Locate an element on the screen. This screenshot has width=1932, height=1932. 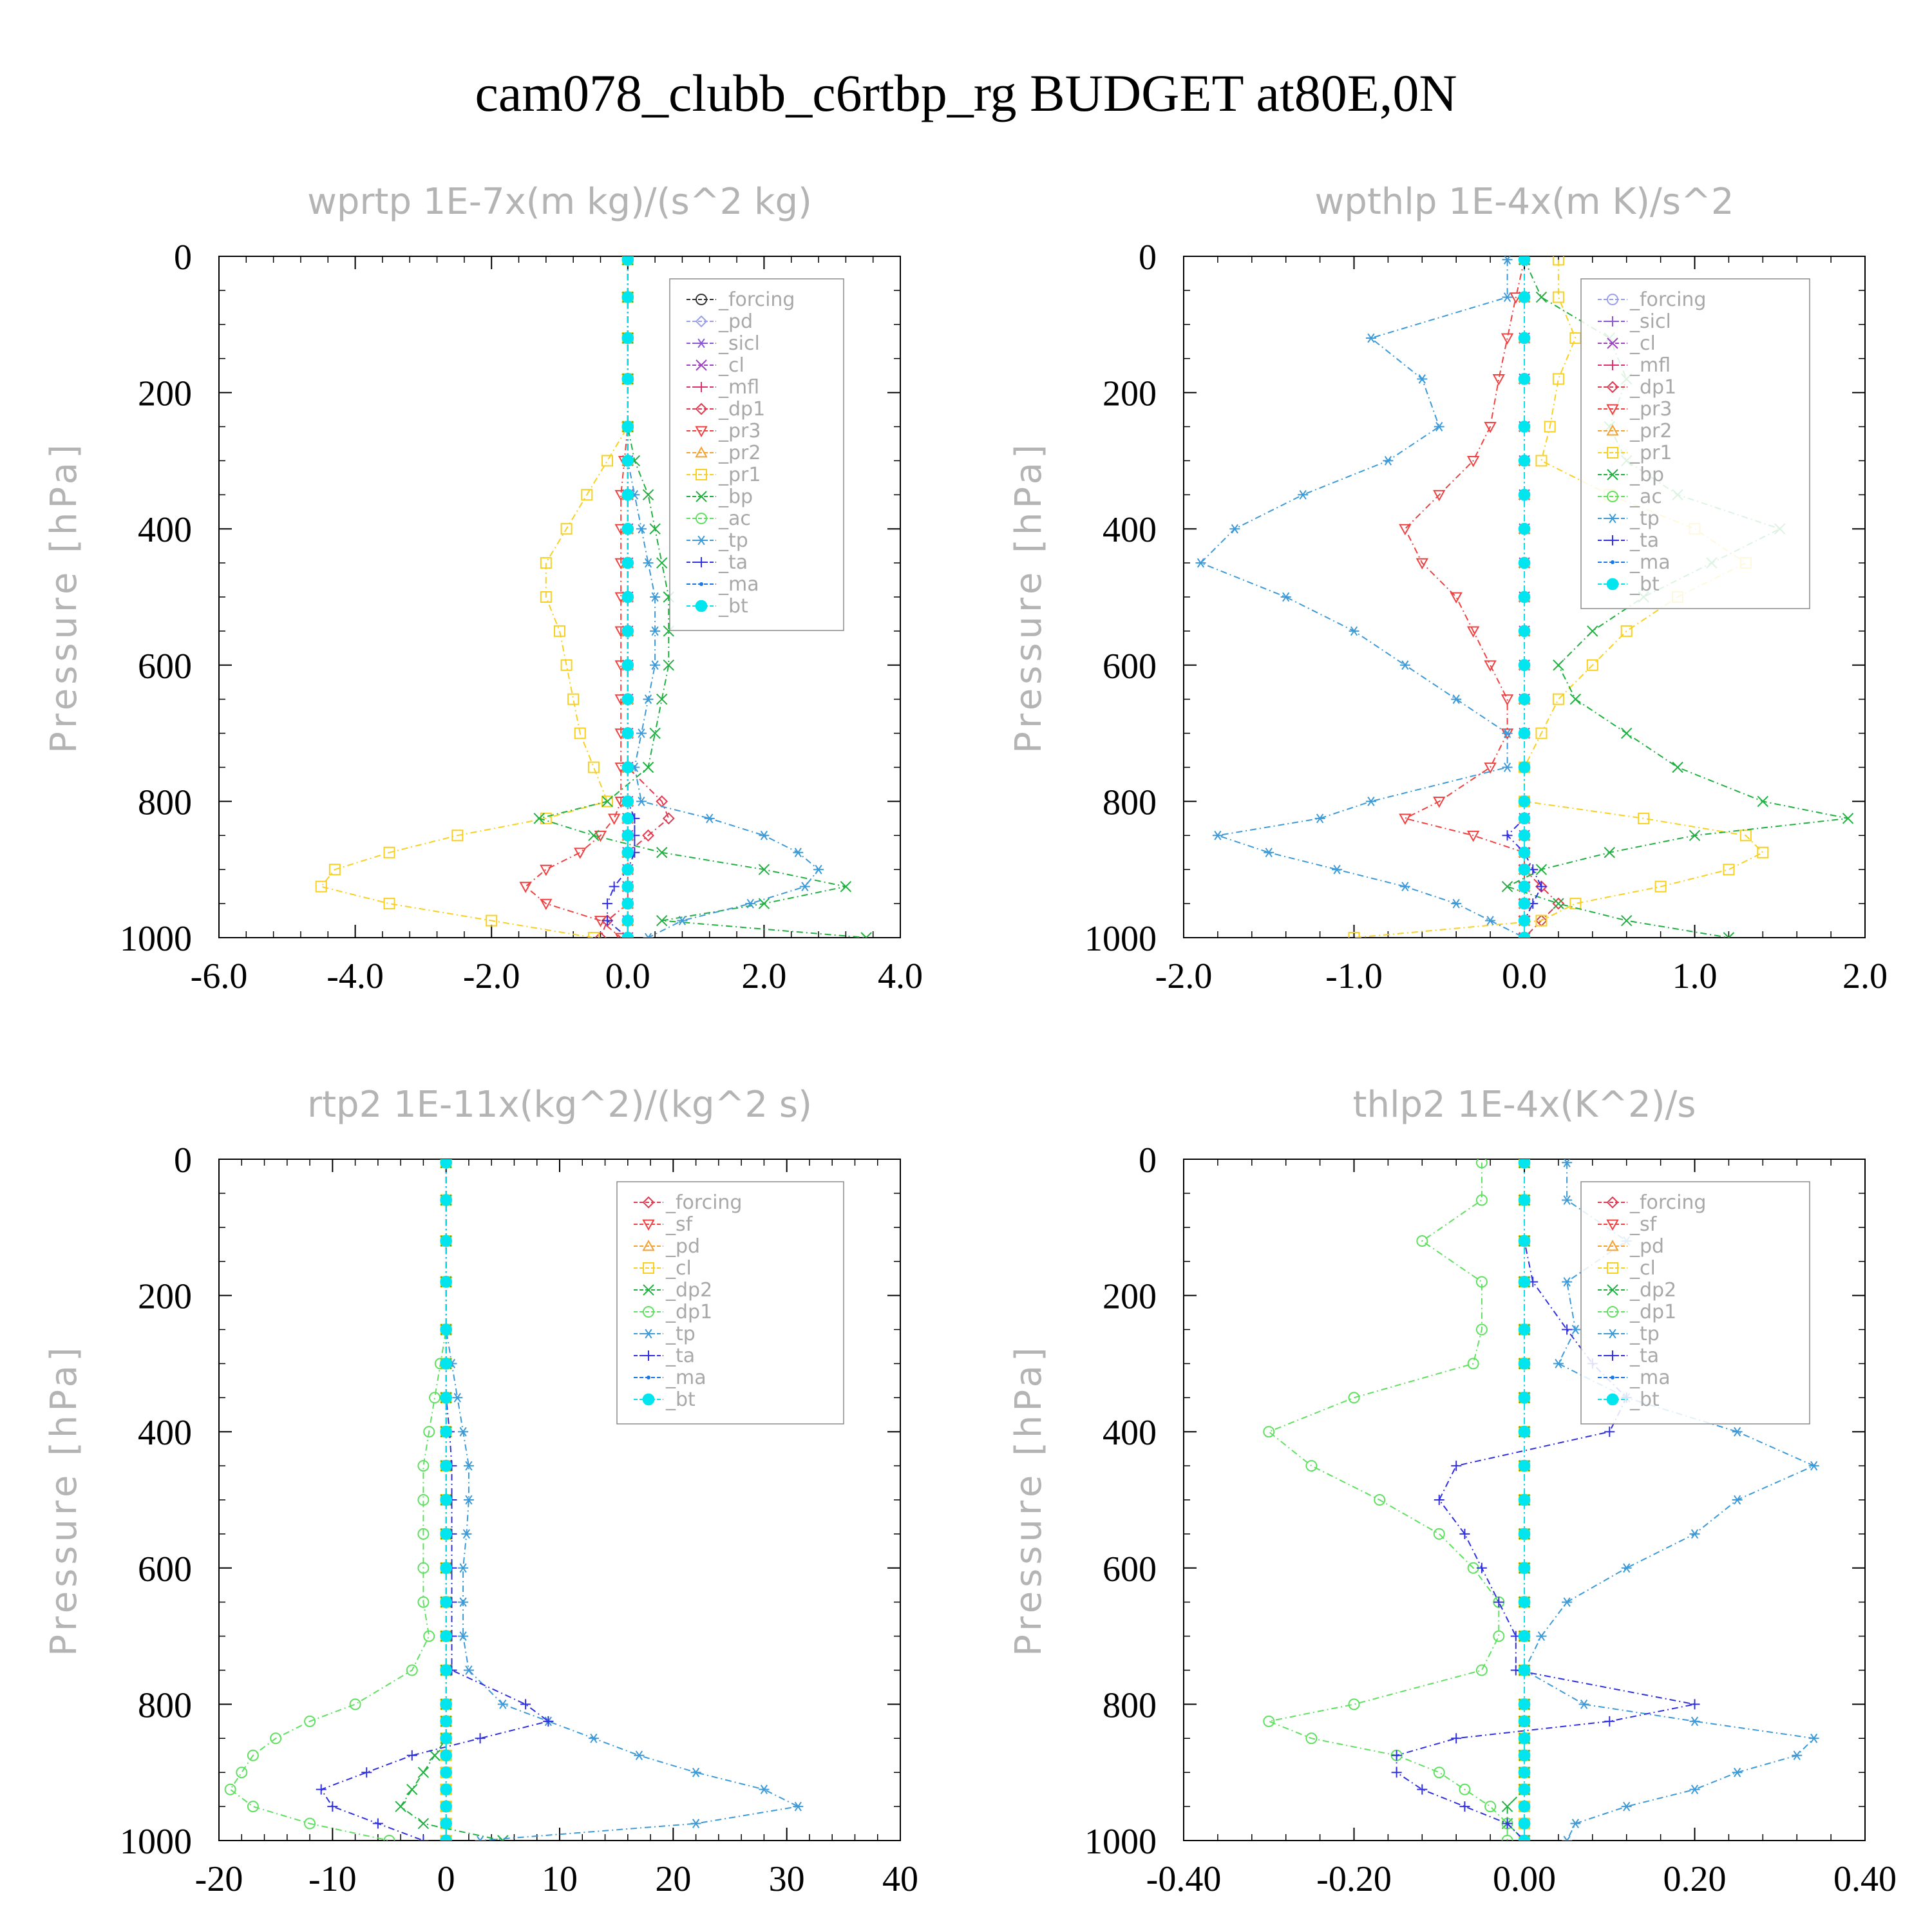
legend-item: _bt is located at coordinates (717, 606).